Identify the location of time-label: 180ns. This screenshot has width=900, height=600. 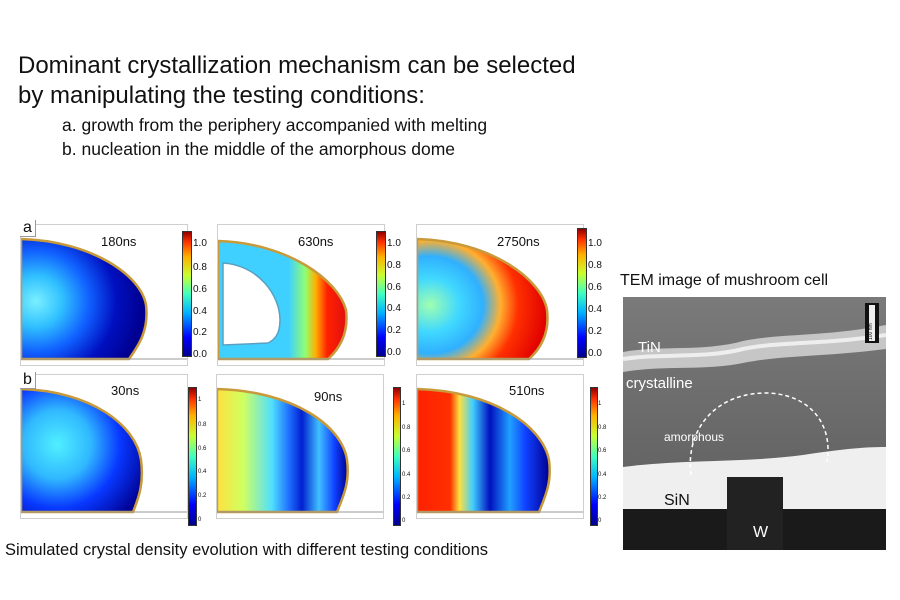
(119, 241).